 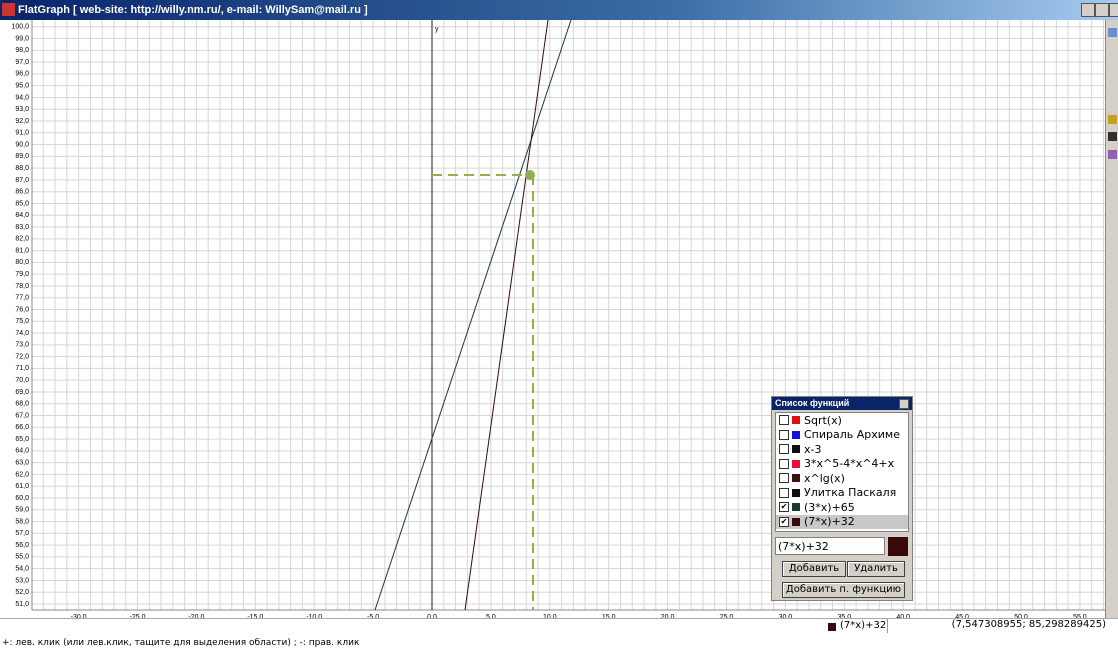 I want to click on x-tick-label: 35,0, so click(x=844, y=616).